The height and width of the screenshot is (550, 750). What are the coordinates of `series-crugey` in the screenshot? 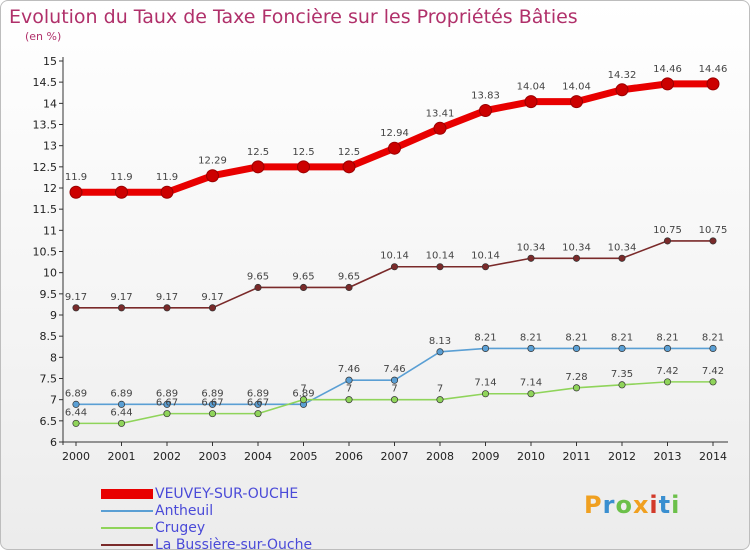 It's located at (394, 402).